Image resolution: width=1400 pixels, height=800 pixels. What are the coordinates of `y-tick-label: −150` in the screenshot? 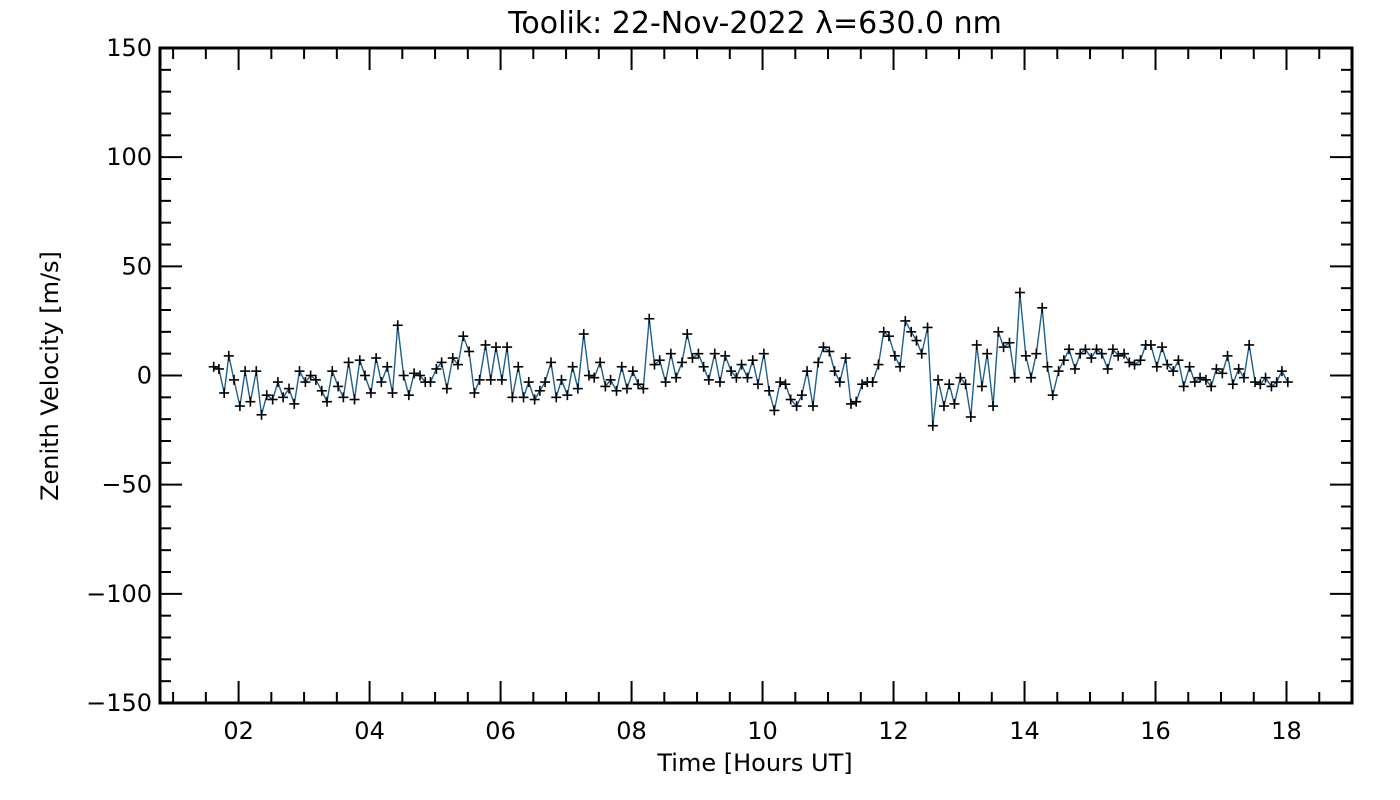 It's located at (119, 703).